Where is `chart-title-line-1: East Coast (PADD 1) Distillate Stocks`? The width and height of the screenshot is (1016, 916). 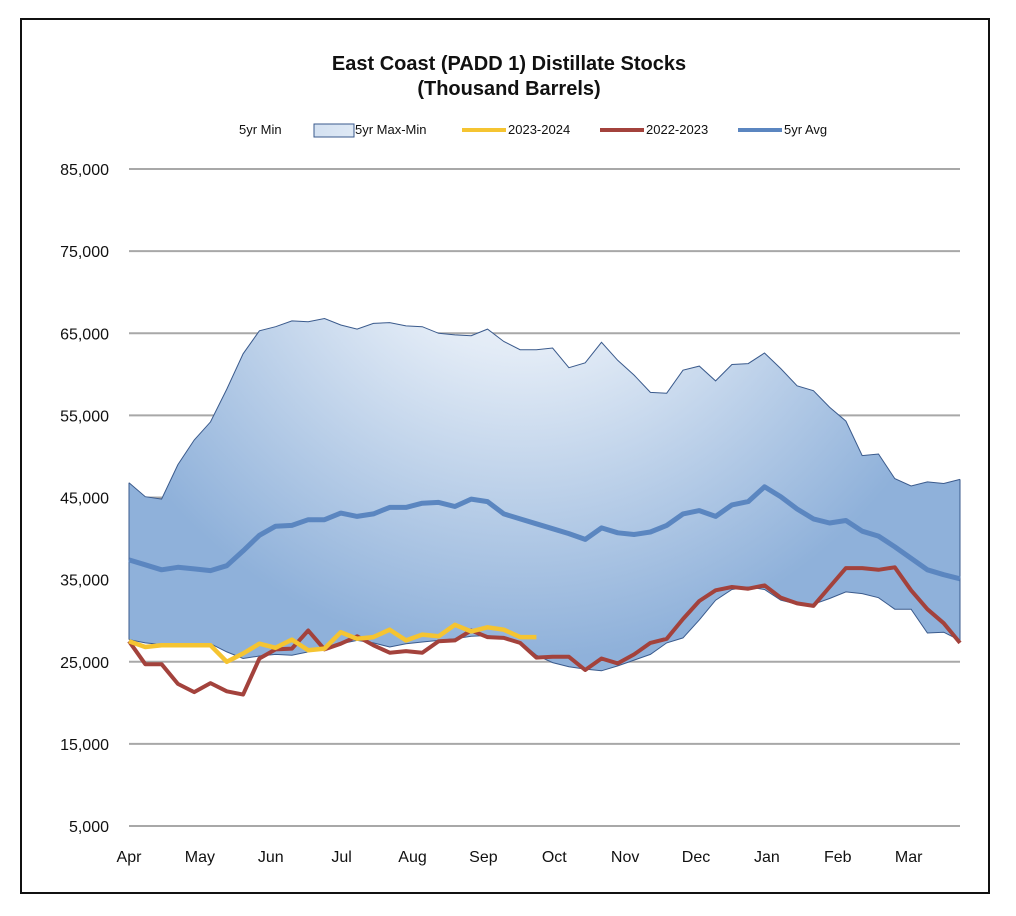
chart-title-line-1: East Coast (PADD 1) Distillate Stocks is located at coordinates (509, 64).